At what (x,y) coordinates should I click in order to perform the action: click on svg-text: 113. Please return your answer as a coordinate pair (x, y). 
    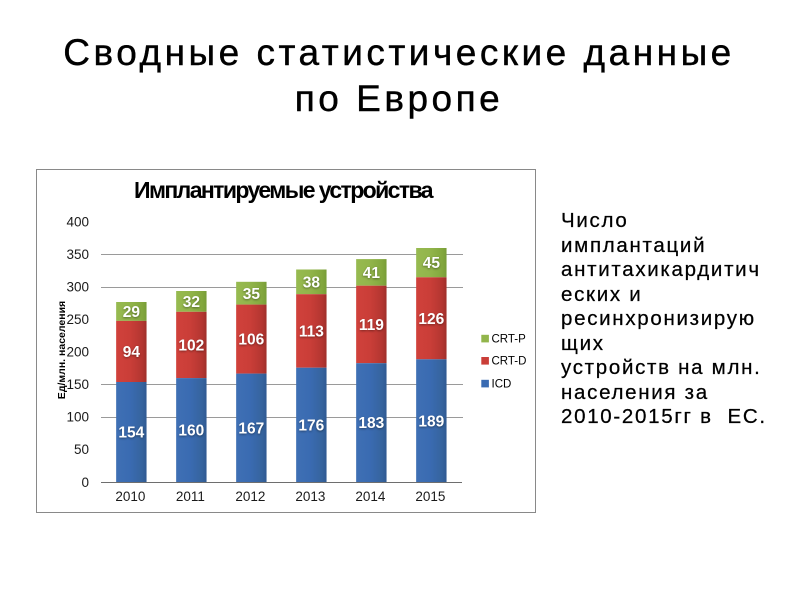
    Looking at the image, I should click on (311, 332).